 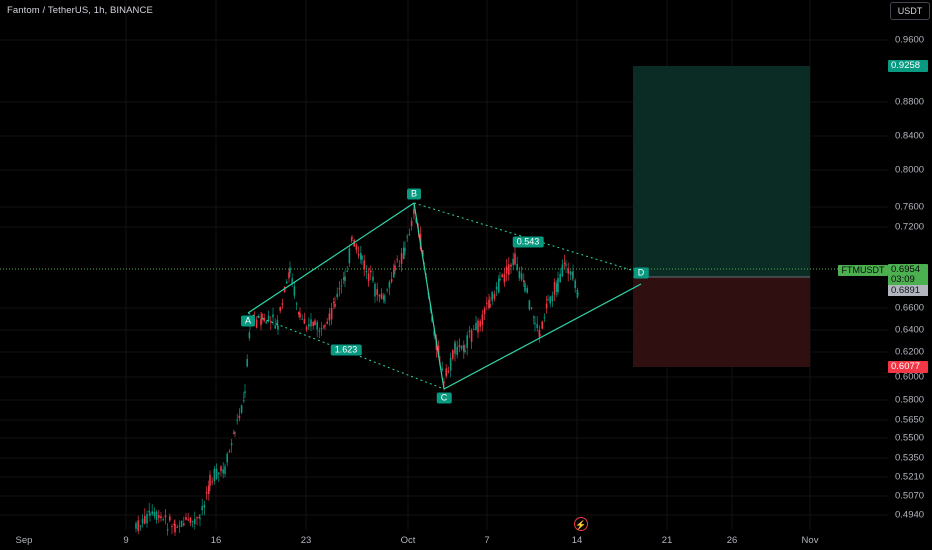 I want to click on x-tick: 7, so click(x=487, y=540).